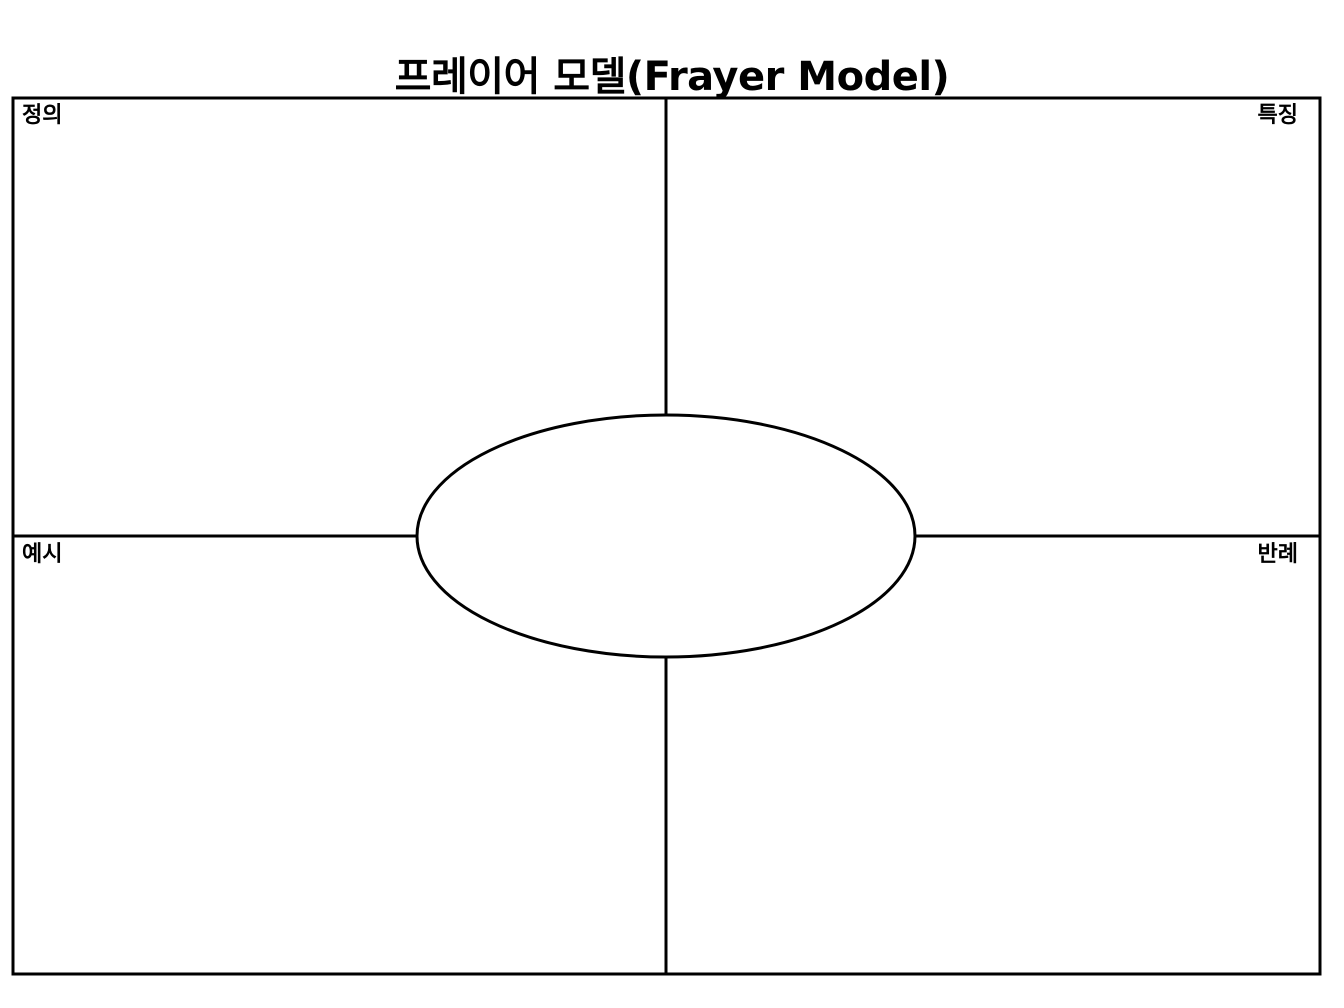 This screenshot has width=1344, height=1008. What do you see at coordinates (1277, 554) in the screenshot?
I see `quadrant-label-non-examples: 반례` at bounding box center [1277, 554].